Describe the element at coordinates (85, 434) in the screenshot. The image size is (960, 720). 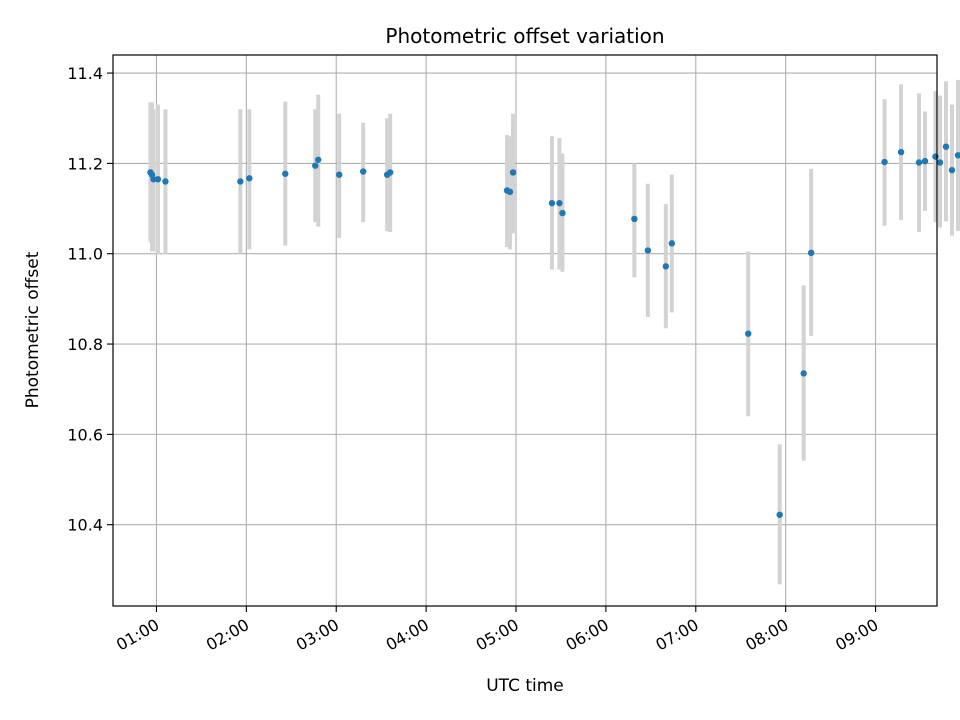
I see `y-tick-label: 10.6` at that location.